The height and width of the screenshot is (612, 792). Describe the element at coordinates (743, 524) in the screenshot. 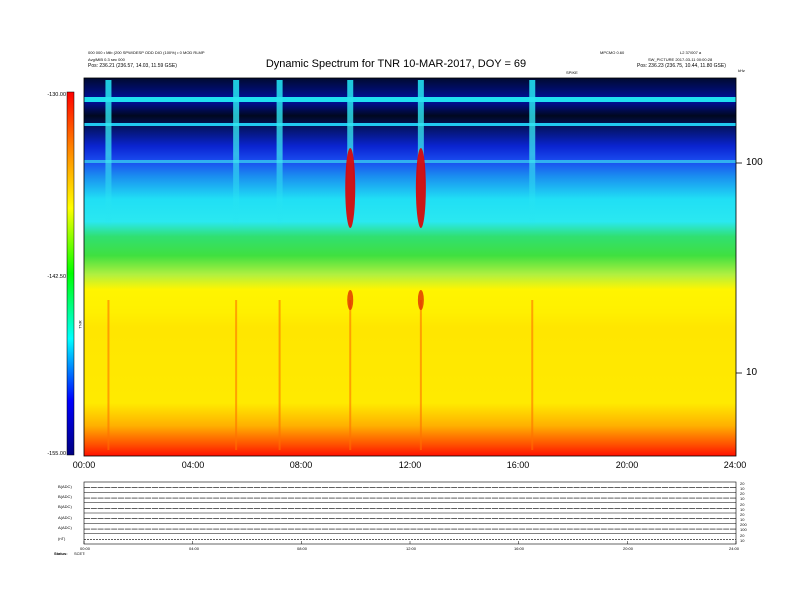

I see `panel-5-tick-a: 200` at that location.